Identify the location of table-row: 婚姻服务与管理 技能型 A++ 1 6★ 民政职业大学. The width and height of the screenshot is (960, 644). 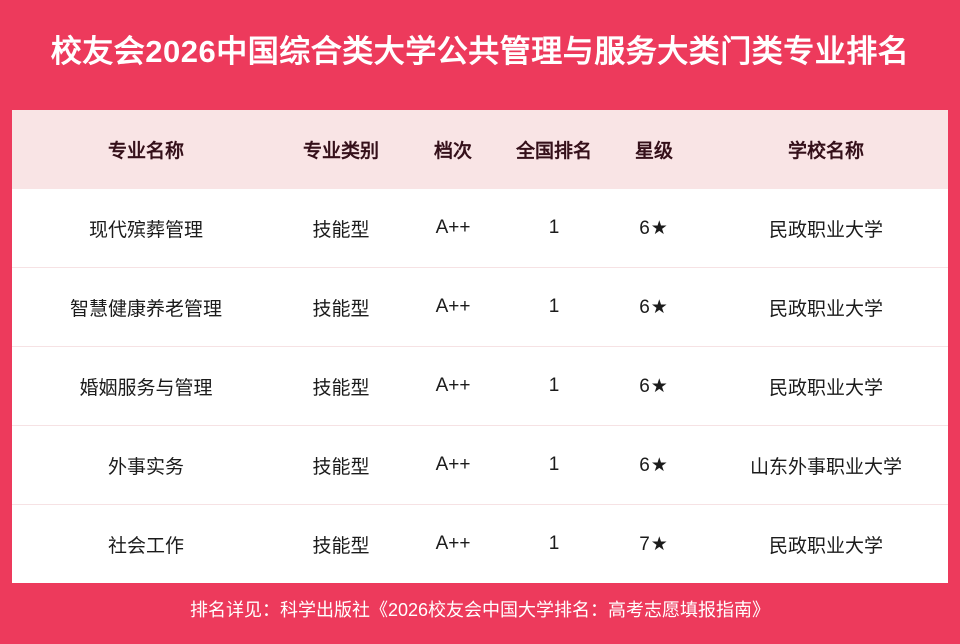
(480, 386).